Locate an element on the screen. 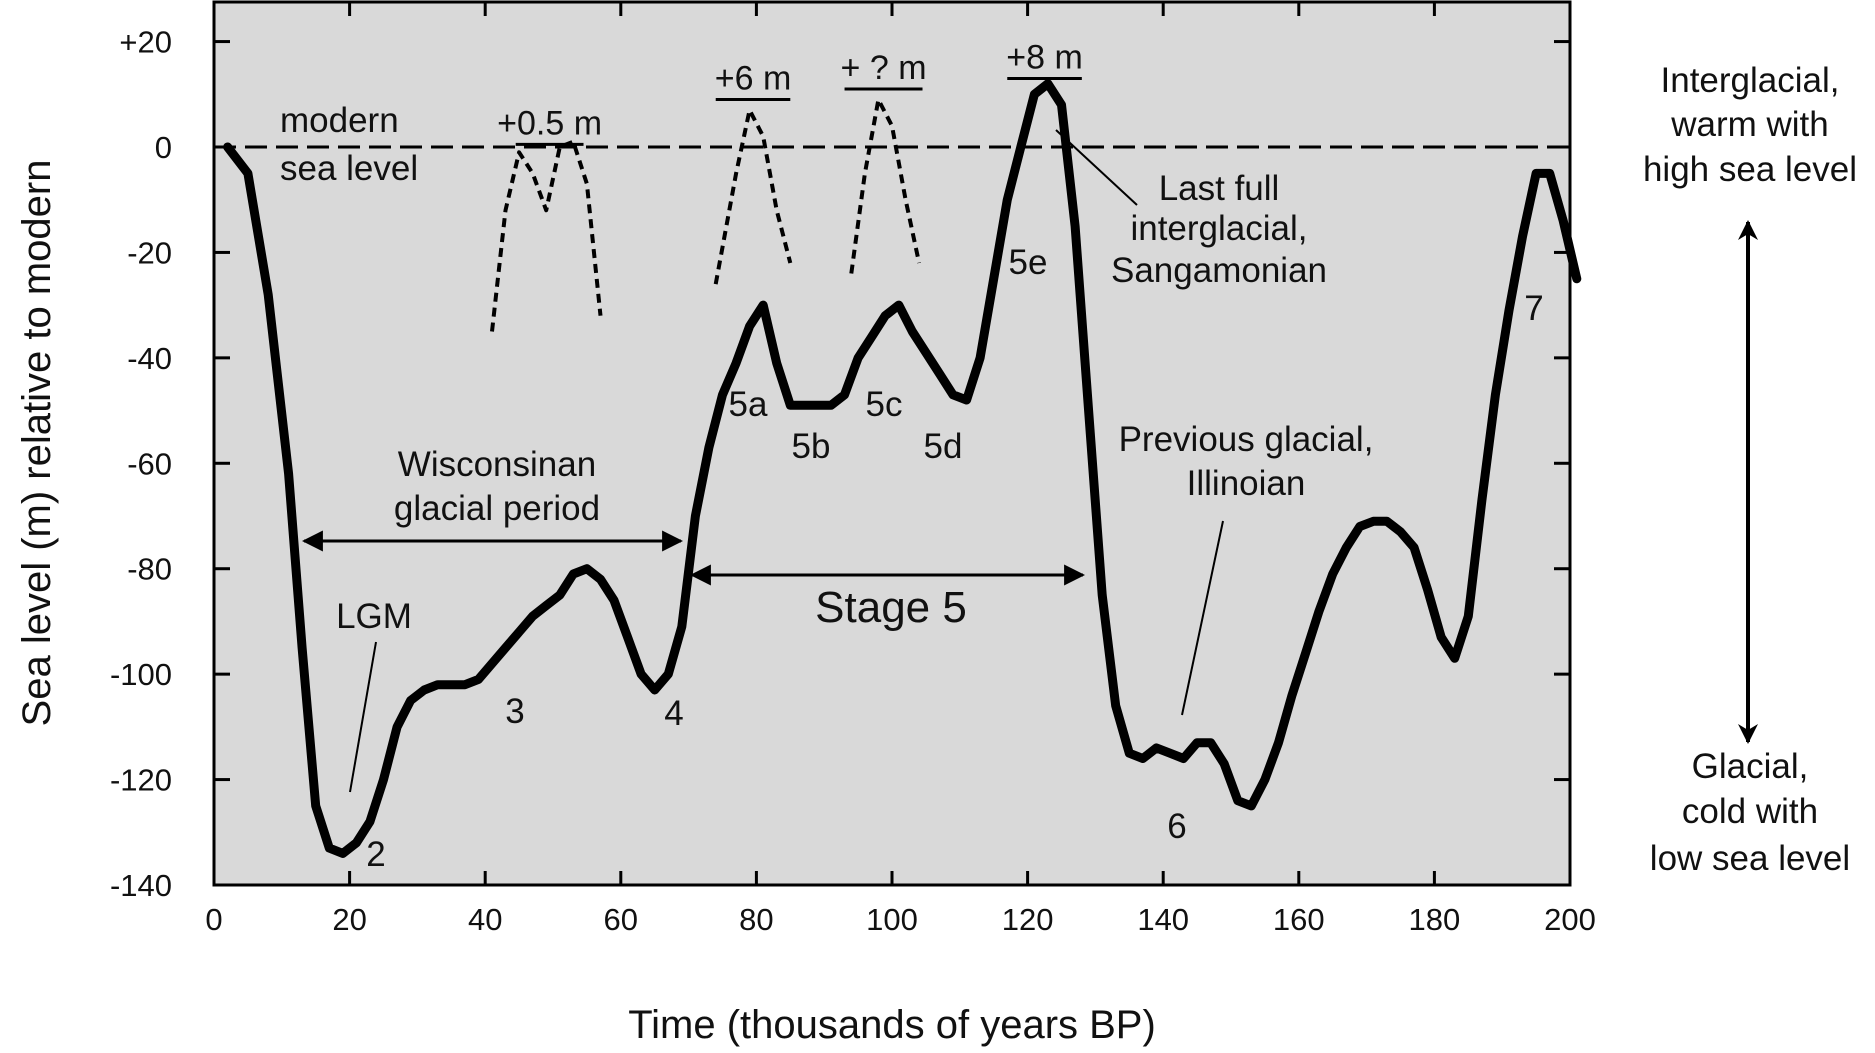  stage-label-5e: 5e is located at coordinates (1028, 262).